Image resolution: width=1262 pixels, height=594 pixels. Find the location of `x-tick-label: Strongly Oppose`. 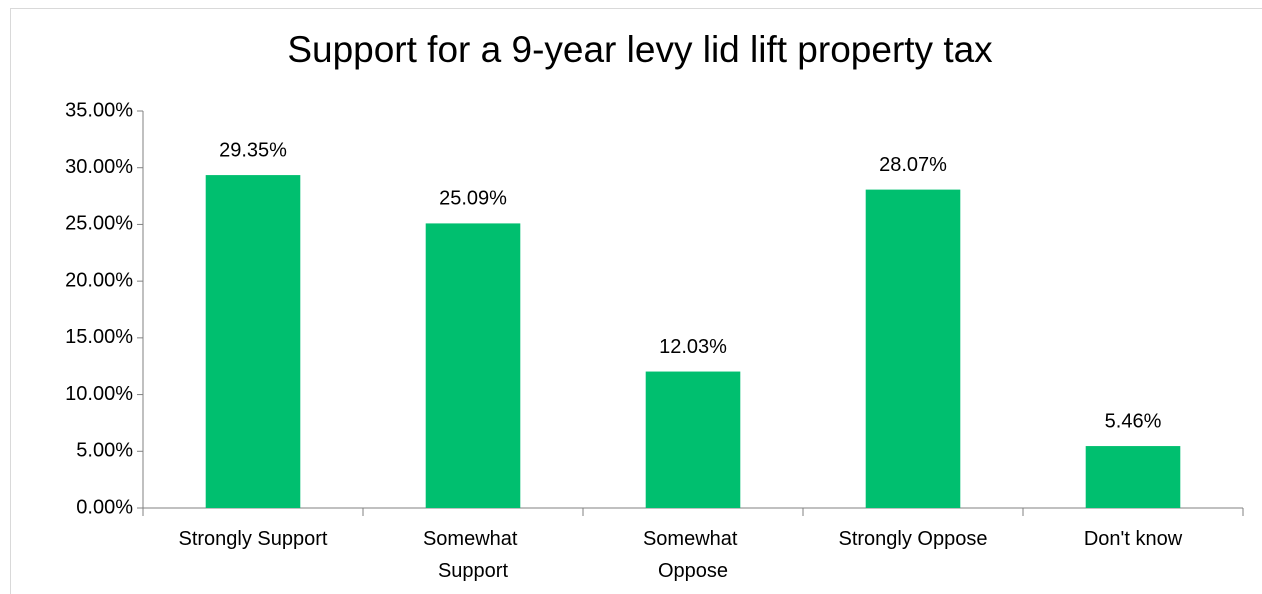

x-tick-label: Strongly Oppose is located at coordinates (913, 539).